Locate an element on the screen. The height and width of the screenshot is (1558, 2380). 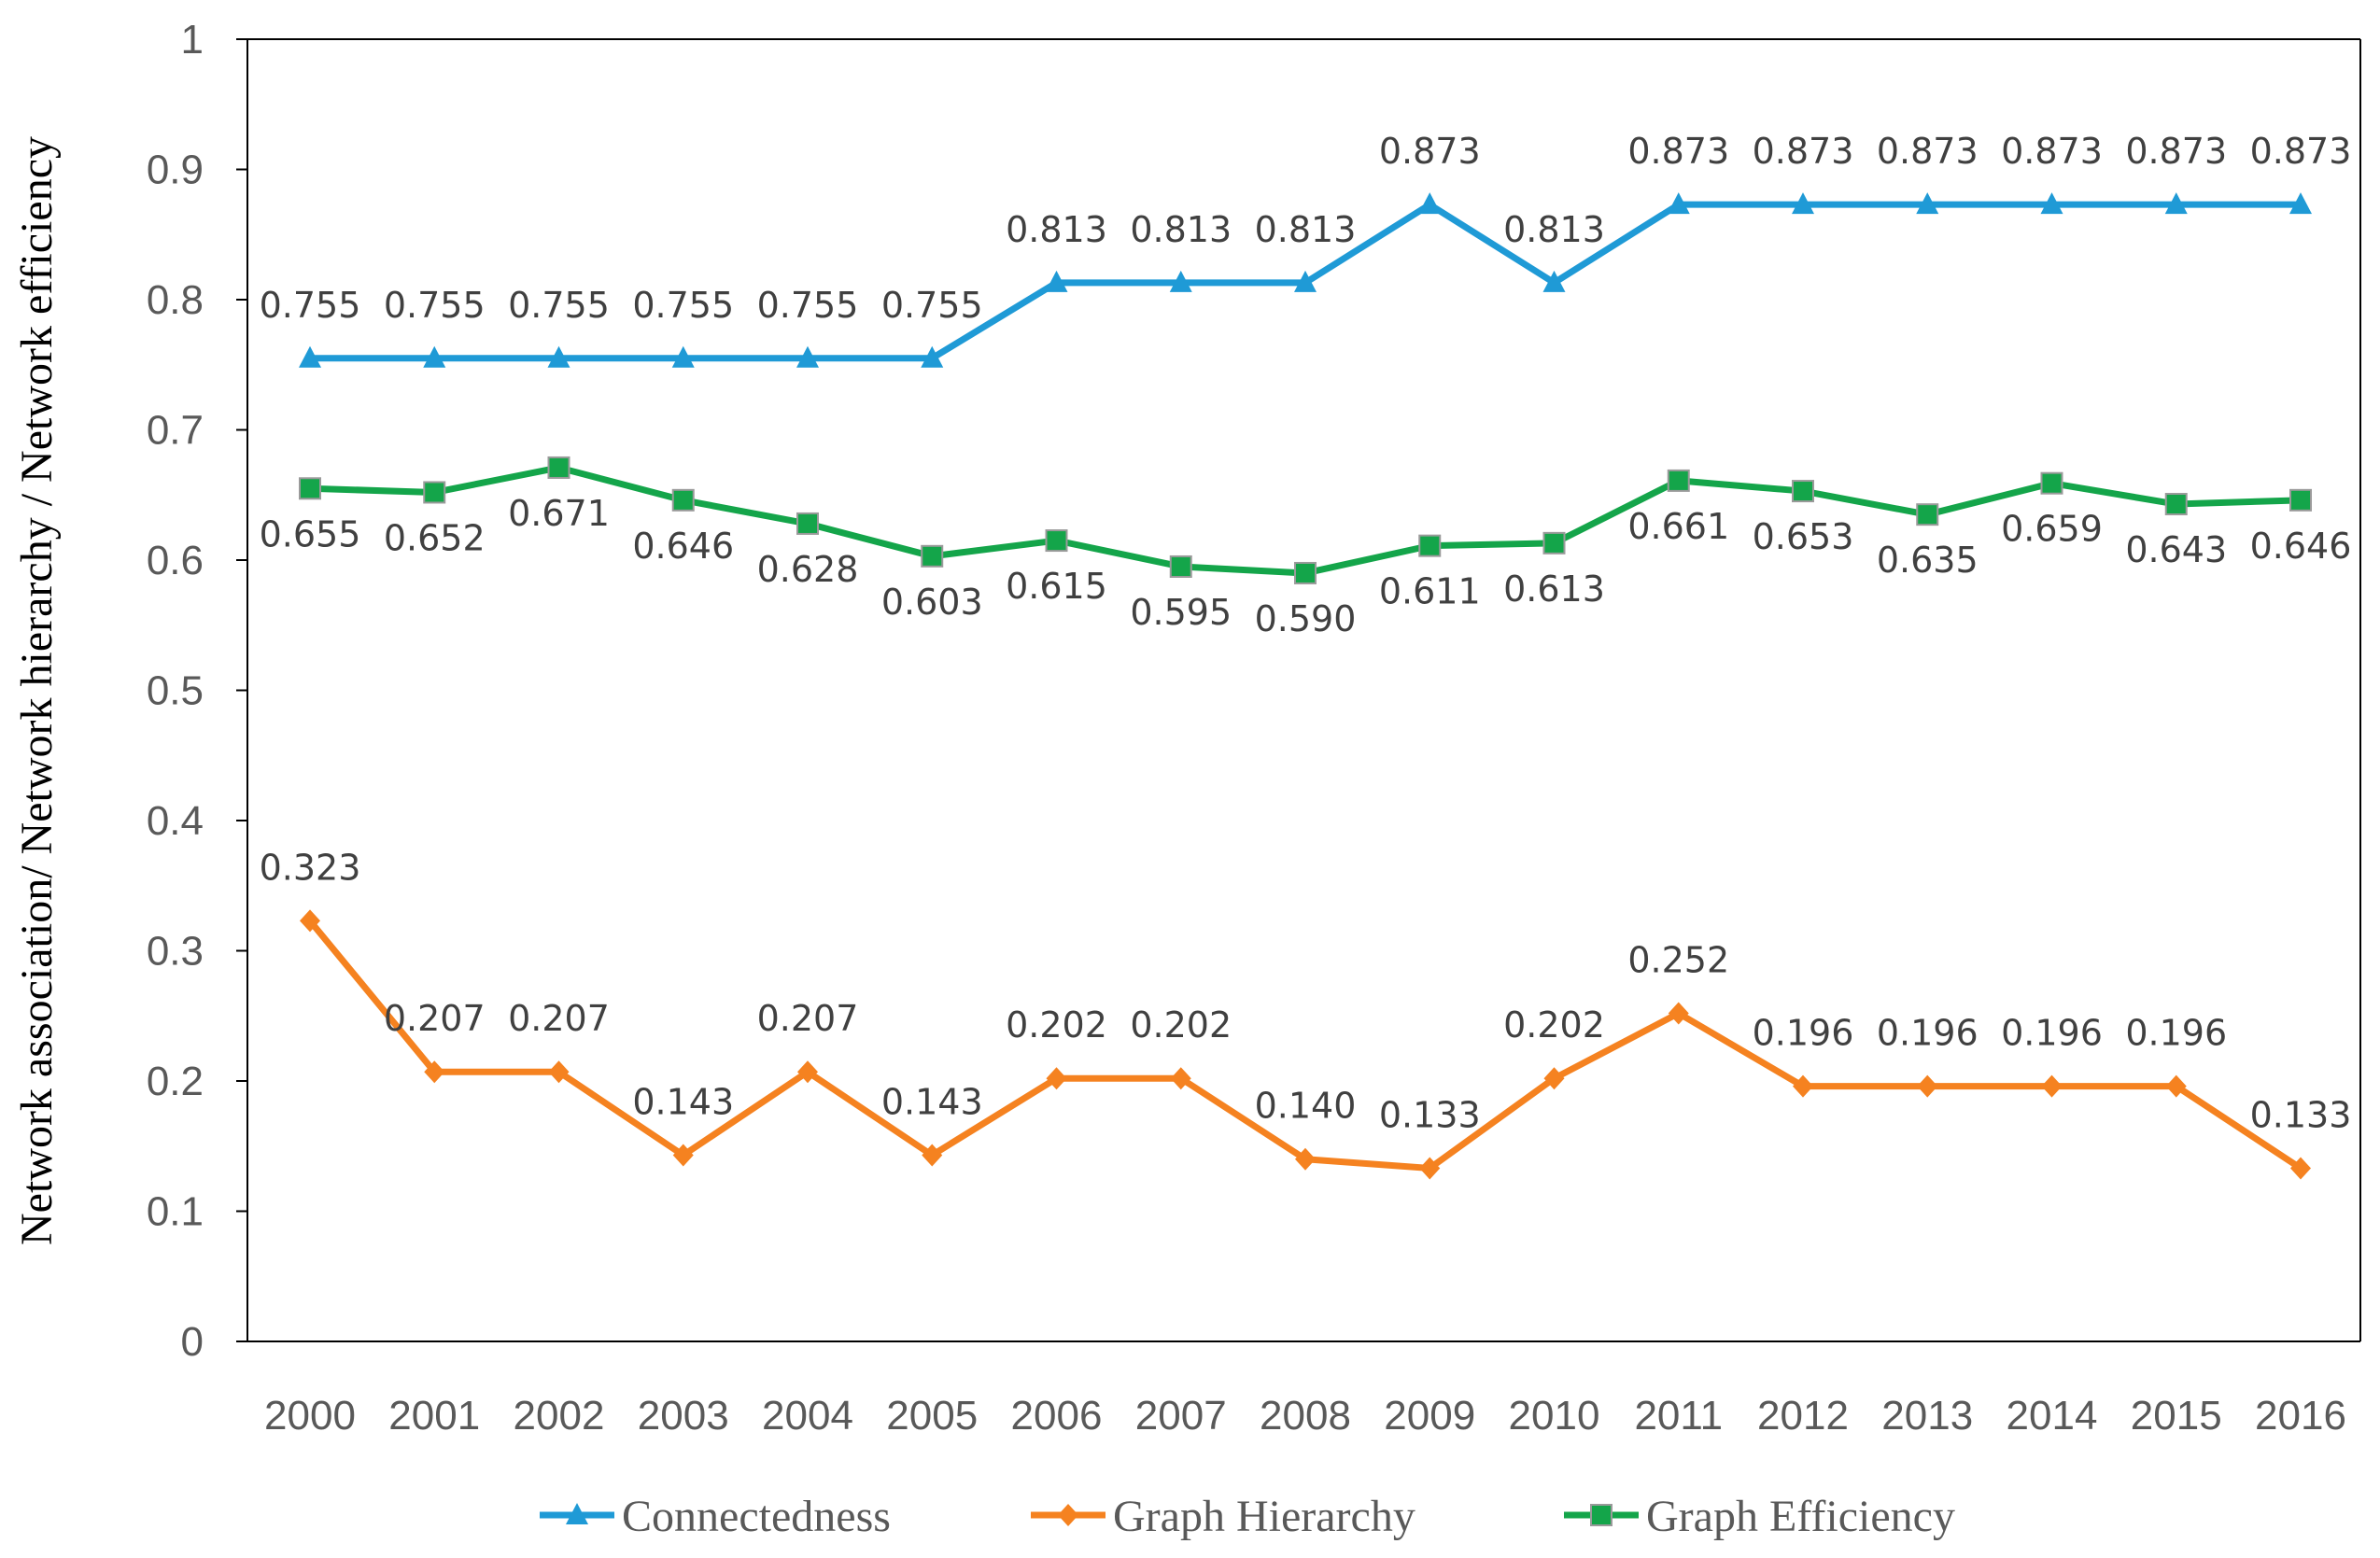
y-tick-label: 0.7 is located at coordinates (175, 431).